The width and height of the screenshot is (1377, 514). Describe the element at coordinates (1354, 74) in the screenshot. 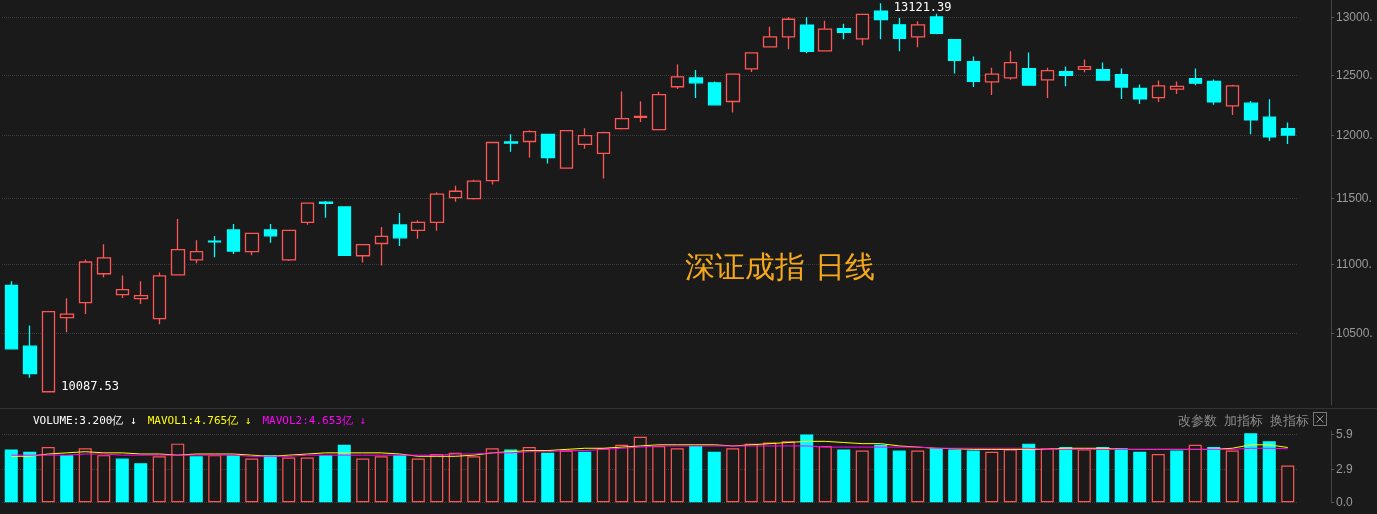

I see `y-tick-label: 12500.` at that location.